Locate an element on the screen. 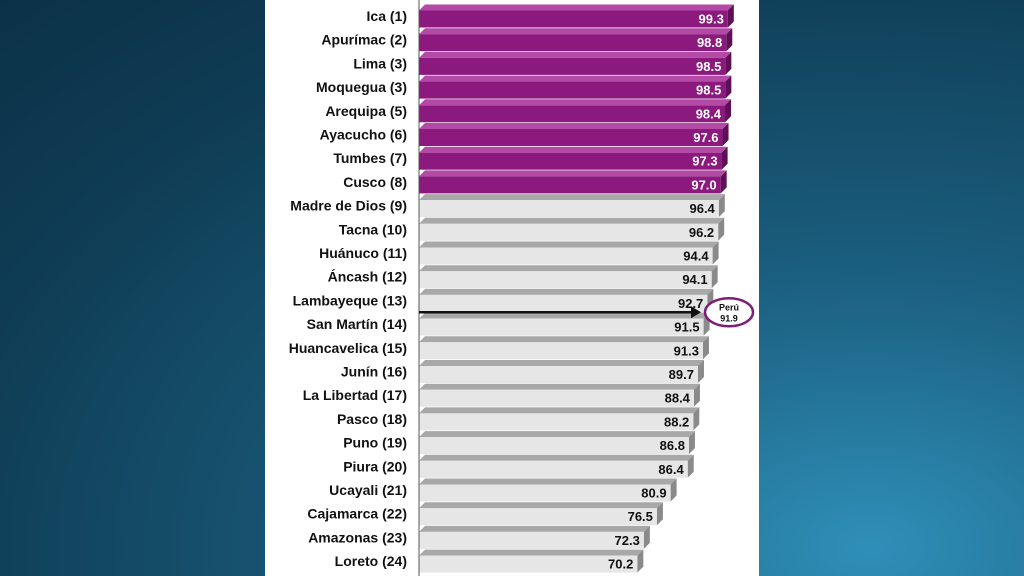 This screenshot has width=1024, height=576. bar-value-label: 99.3 is located at coordinates (711, 19).